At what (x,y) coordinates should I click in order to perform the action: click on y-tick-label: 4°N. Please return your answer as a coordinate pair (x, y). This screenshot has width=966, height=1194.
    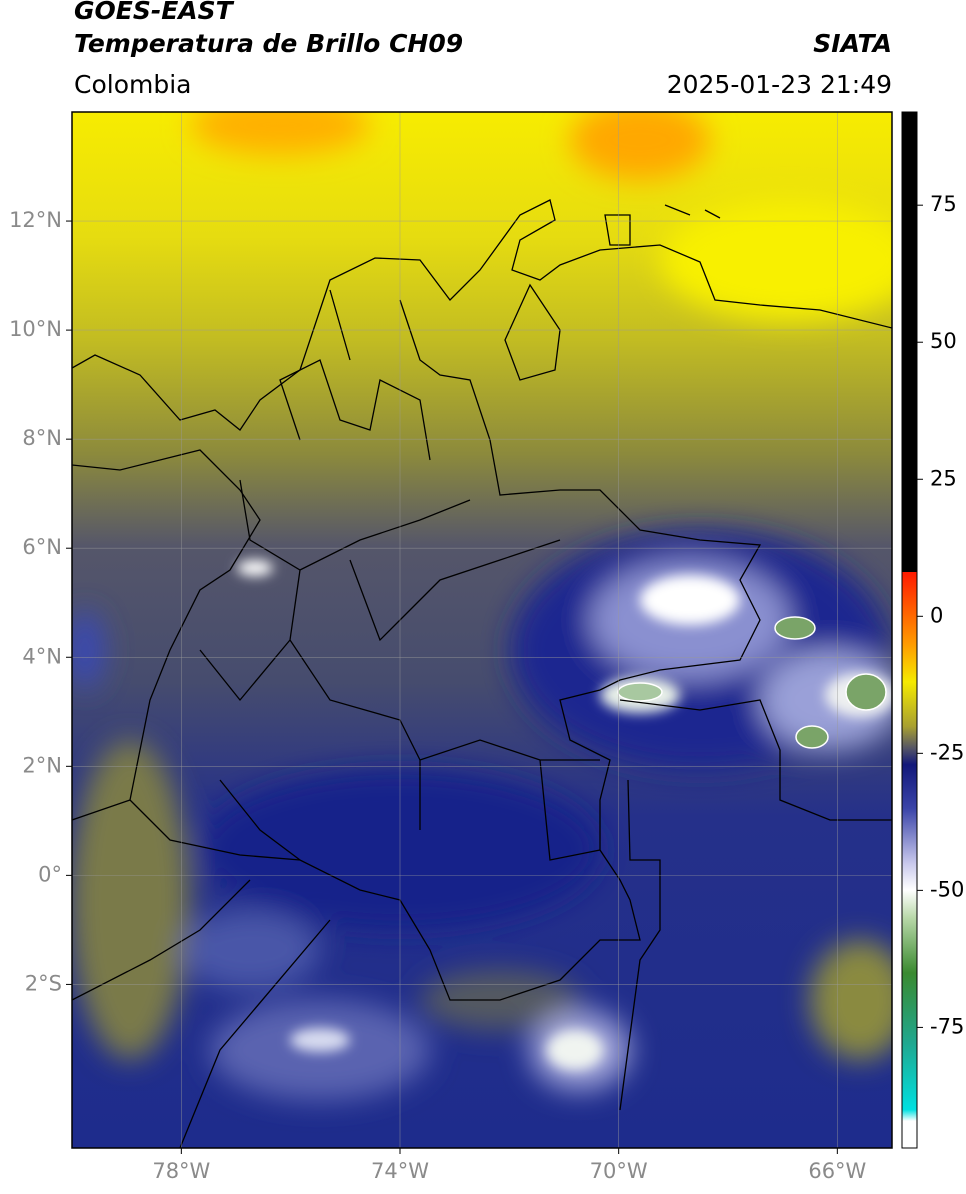
    Looking at the image, I should click on (42, 656).